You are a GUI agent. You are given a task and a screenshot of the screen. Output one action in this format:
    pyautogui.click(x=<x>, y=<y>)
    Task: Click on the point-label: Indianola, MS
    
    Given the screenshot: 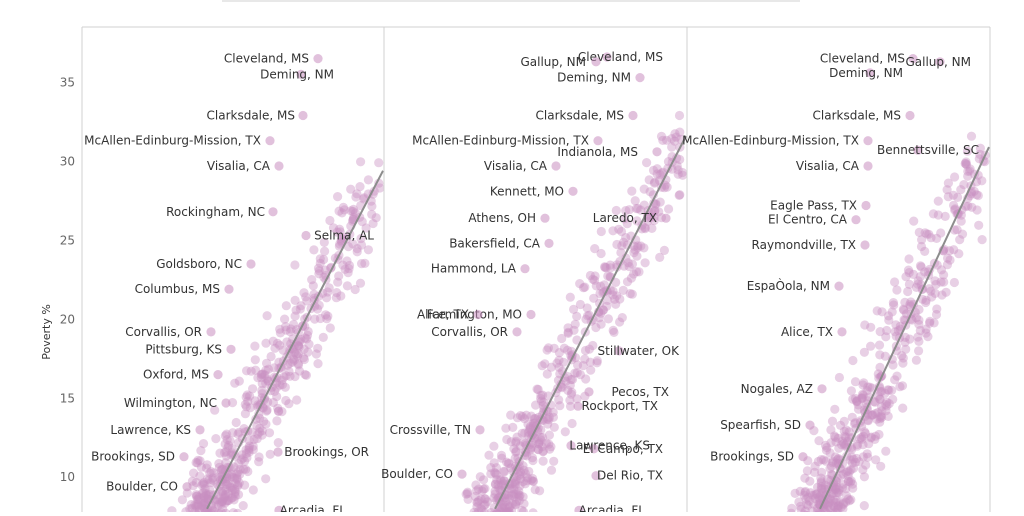 What is the action you would take?
    pyautogui.click(x=597, y=152)
    